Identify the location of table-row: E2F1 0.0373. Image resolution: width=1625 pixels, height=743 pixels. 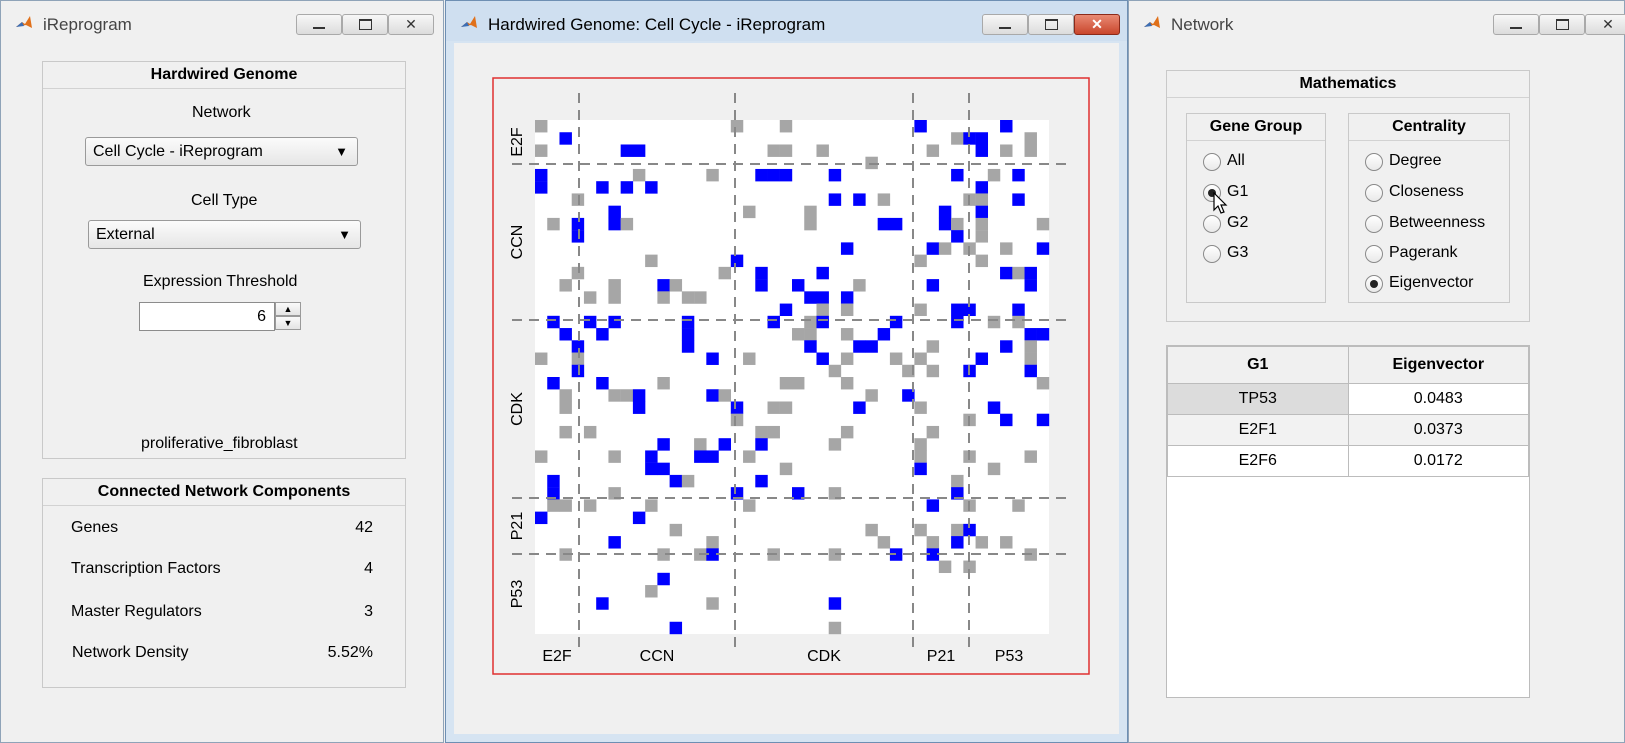
(1348, 430).